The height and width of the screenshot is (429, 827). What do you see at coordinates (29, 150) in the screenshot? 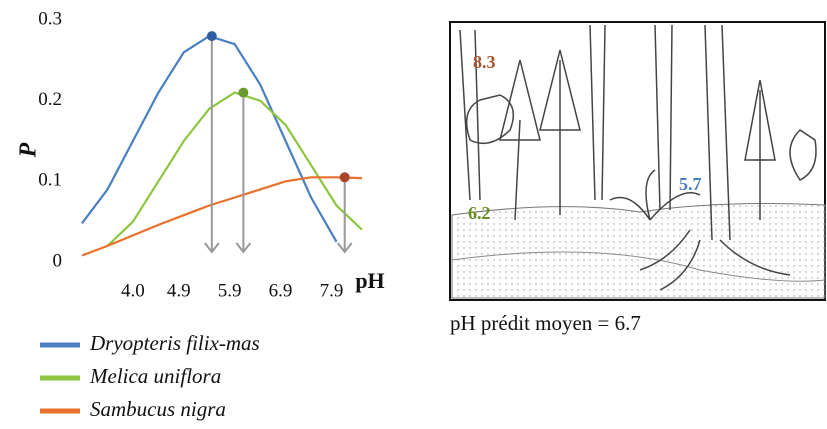
I see `y-axis-label: P` at bounding box center [29, 150].